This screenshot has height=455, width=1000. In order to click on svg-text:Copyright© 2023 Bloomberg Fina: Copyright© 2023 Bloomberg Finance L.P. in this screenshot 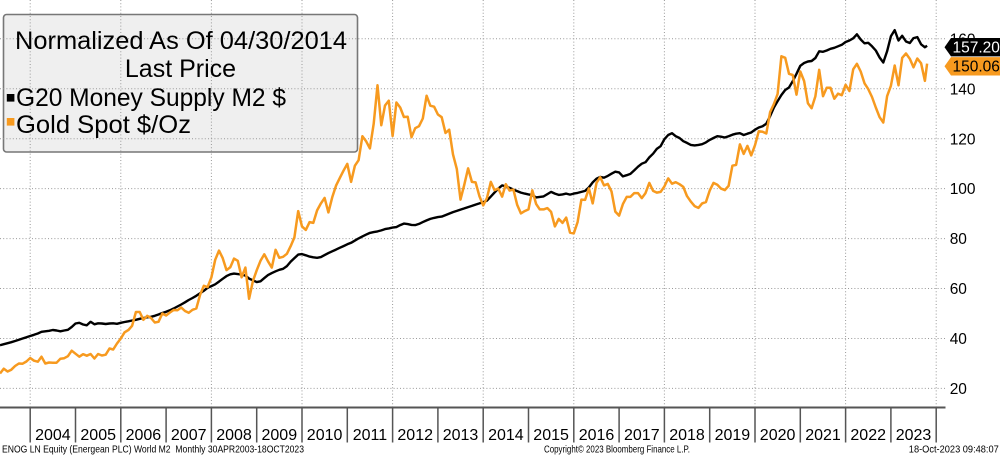, I will do `click(617, 449)`.